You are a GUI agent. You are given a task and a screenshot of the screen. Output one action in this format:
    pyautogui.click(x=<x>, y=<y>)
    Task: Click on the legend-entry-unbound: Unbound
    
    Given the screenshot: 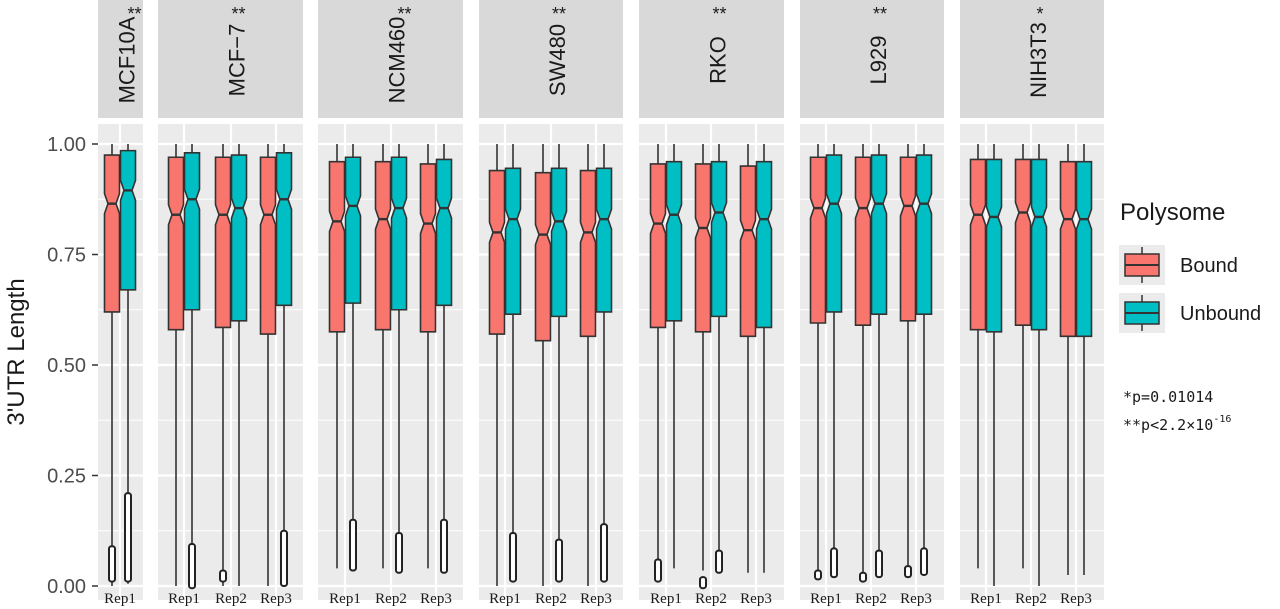 What is the action you would take?
    pyautogui.click(x=1190, y=313)
    